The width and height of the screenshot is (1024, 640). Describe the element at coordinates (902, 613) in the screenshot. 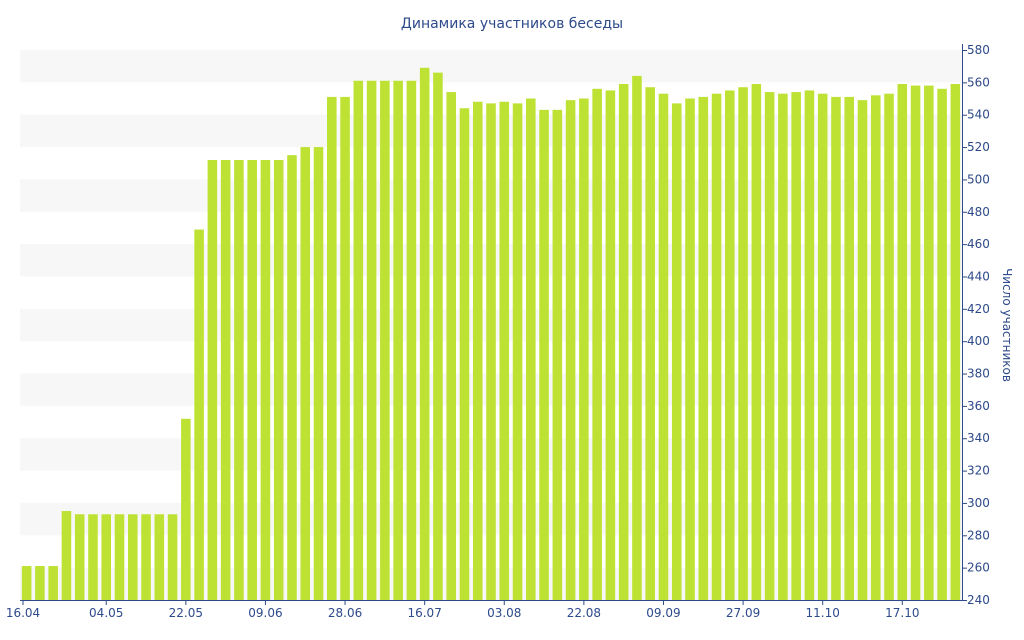

I see `x-tick-label: 17.10` at that location.